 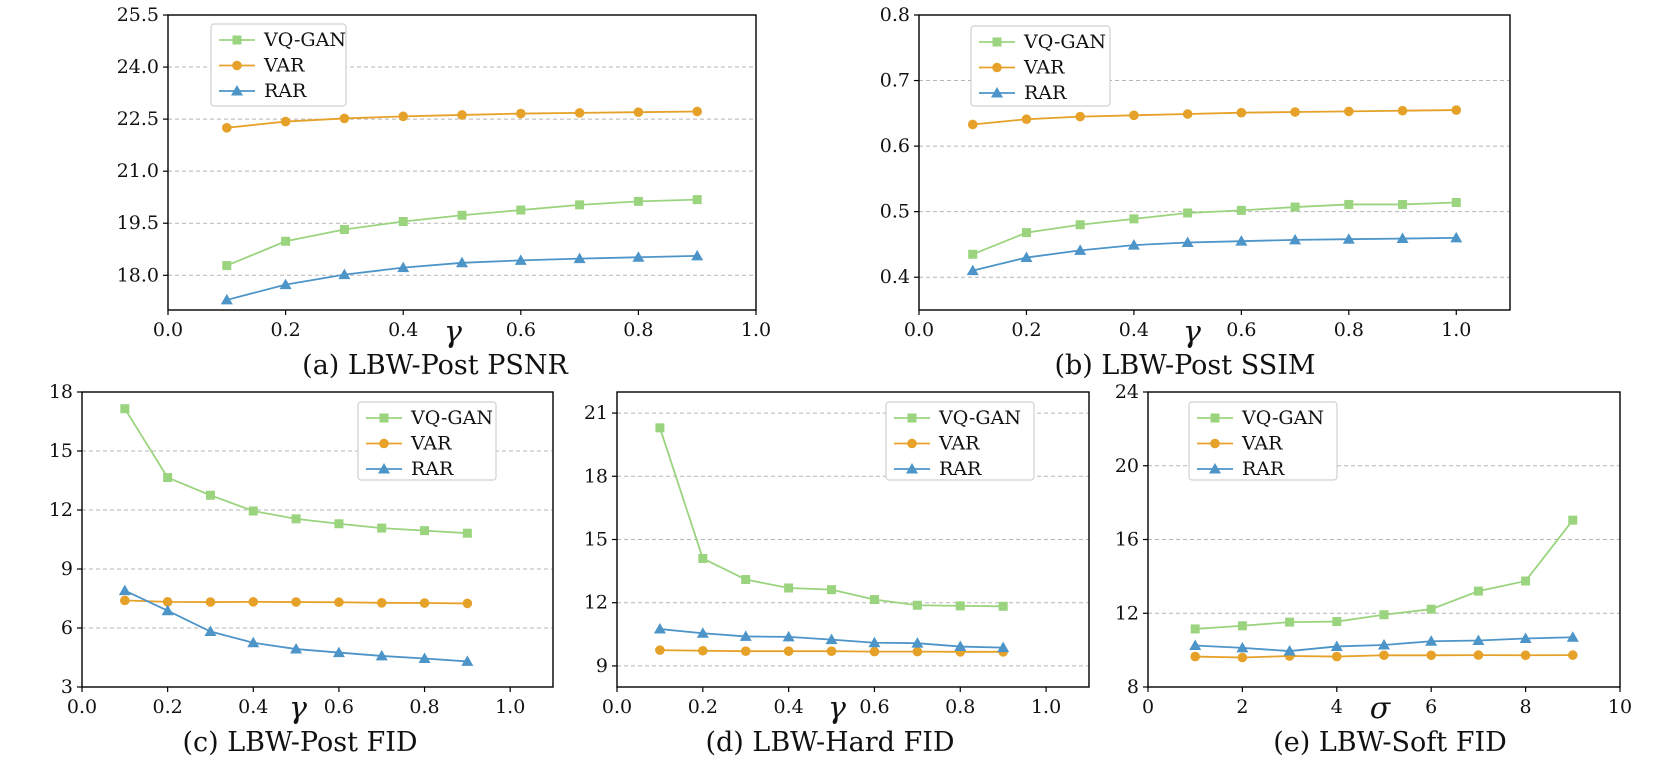 I want to click on y-tick-label: 19.5, so click(x=138, y=223).